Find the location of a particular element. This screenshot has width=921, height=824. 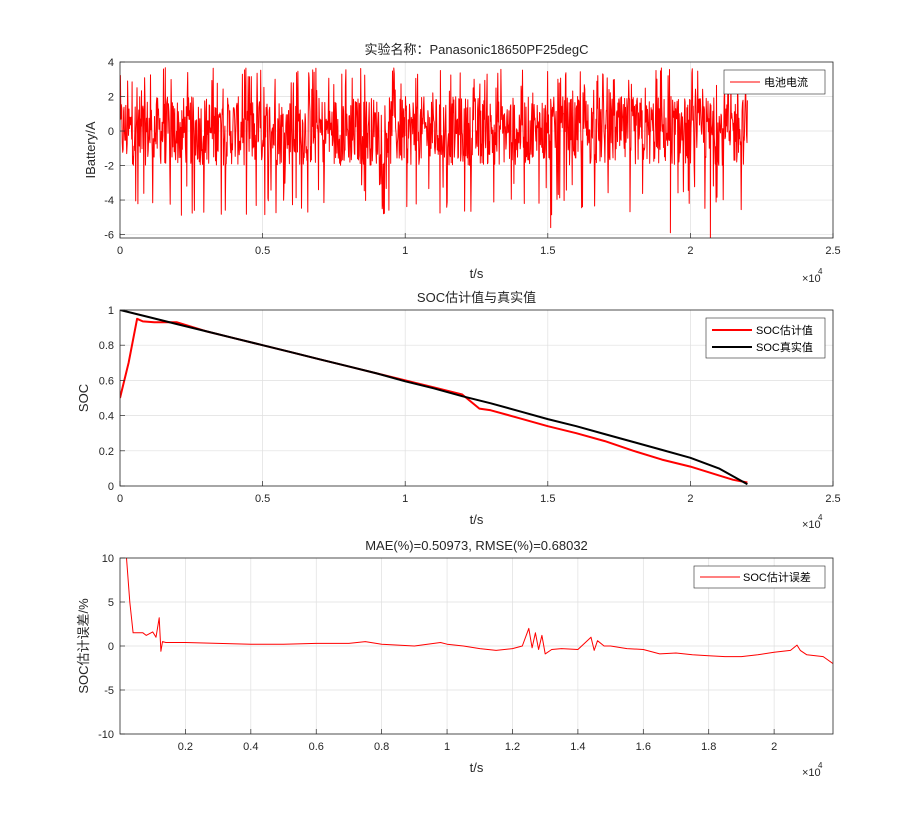

y-axis-label: SOC is located at coordinates (83, 398).